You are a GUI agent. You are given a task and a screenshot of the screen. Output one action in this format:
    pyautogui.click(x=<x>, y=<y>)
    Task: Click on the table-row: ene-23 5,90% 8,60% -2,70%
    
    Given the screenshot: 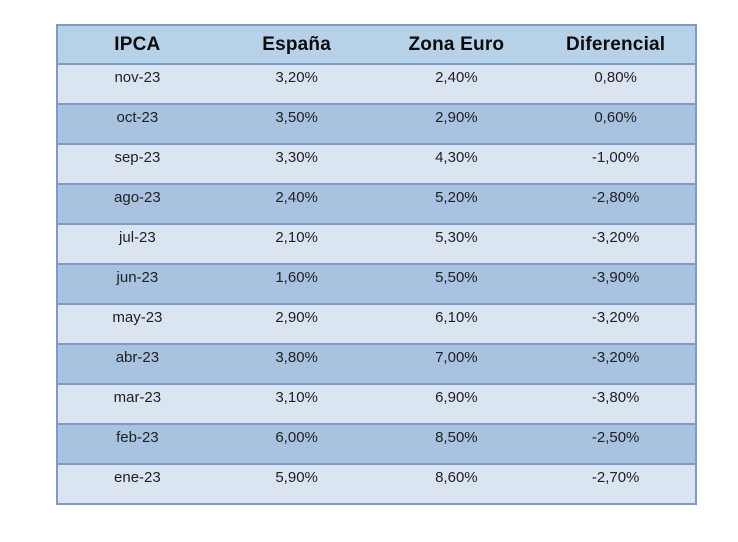 What is the action you would take?
    pyautogui.click(x=376, y=484)
    